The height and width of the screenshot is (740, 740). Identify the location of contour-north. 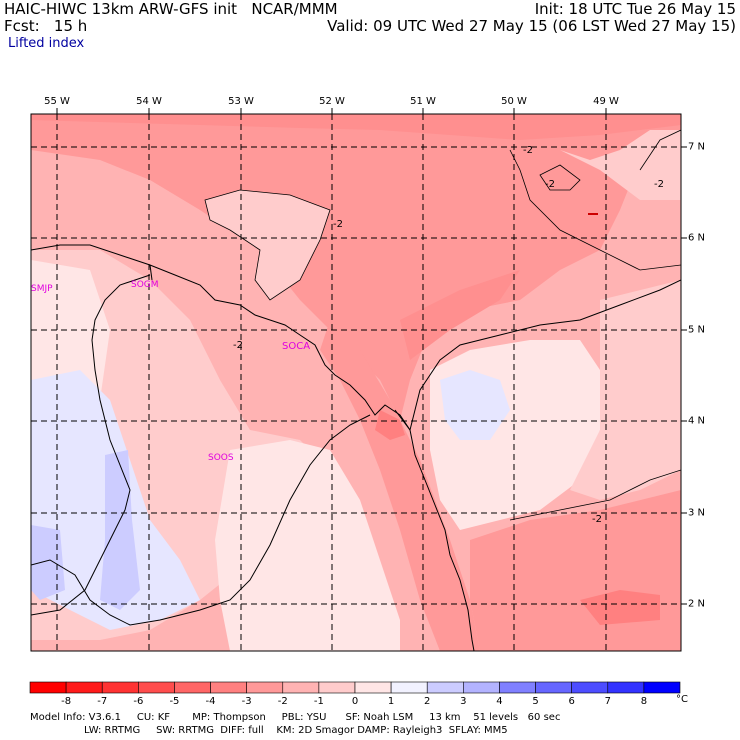
(267, 245).